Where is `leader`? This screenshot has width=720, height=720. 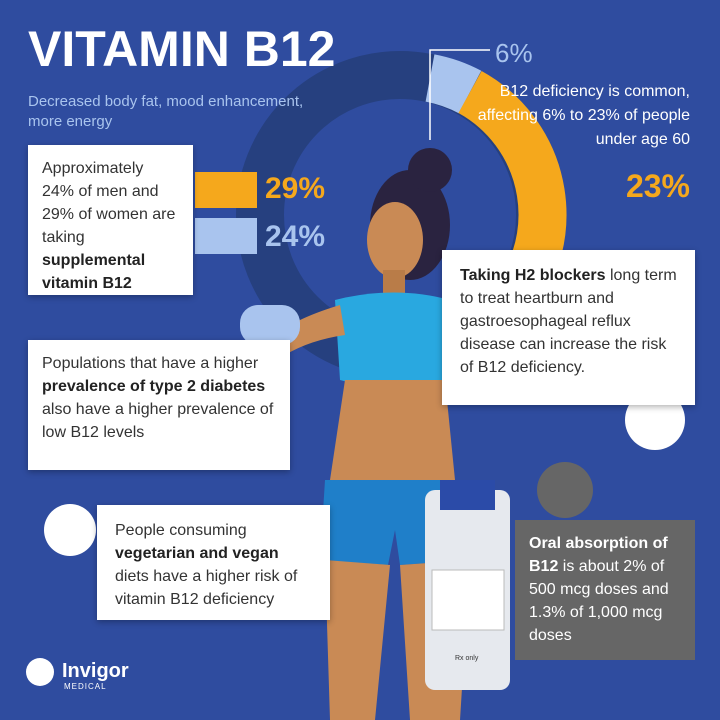 leader is located at coordinates (459, 94).